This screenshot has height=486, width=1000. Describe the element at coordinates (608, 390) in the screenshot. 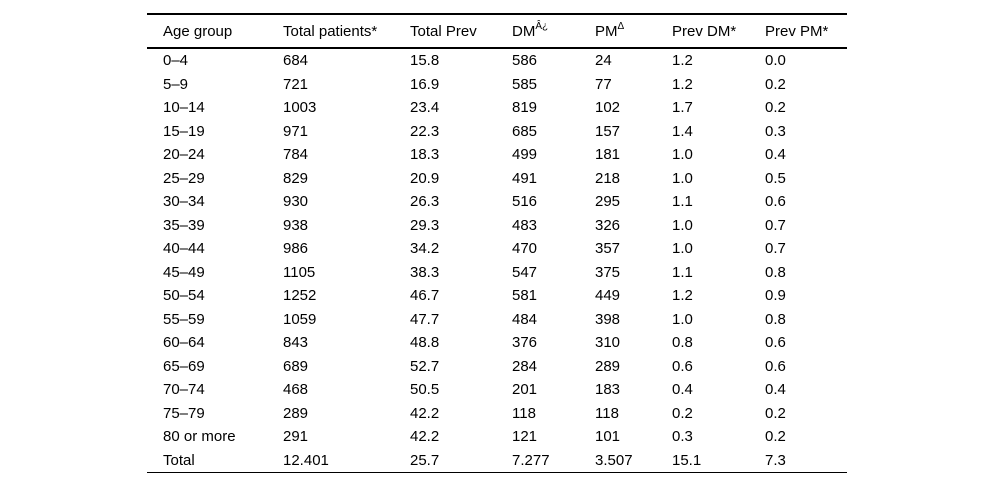

I see `table-cell: 183` at that location.